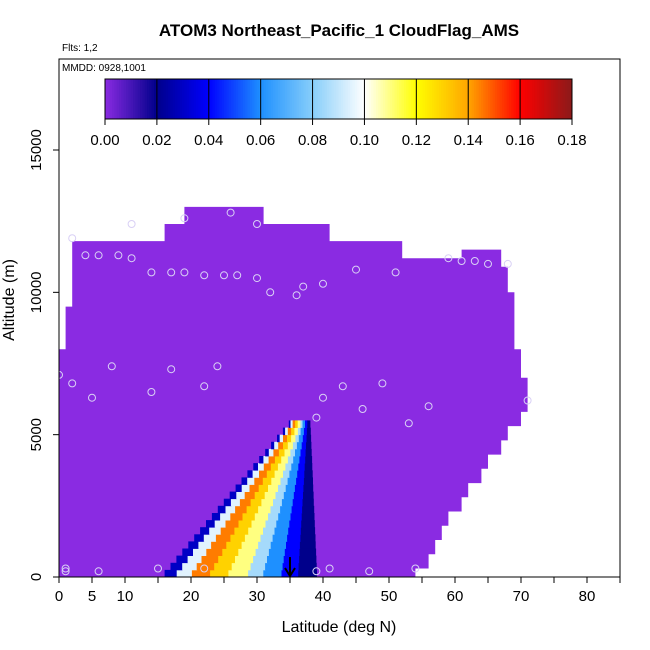 The height and width of the screenshot is (650, 650). Describe the element at coordinates (9, 300) in the screenshot. I see `y-axis-label: Altitude (m)` at that location.